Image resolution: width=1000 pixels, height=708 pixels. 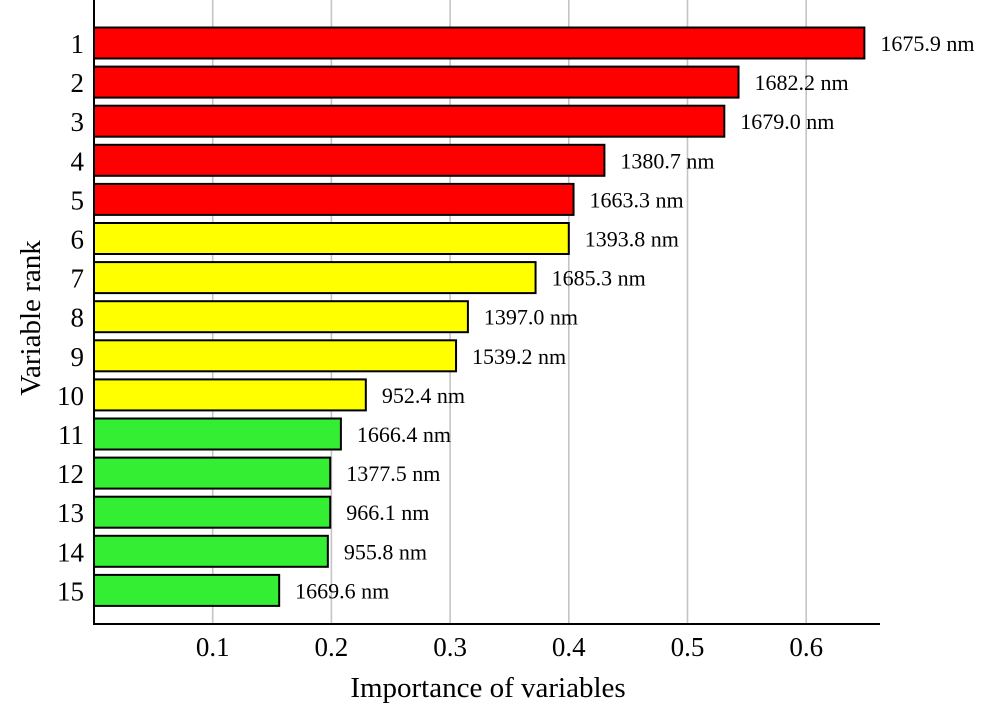 I want to click on x-tick-label: 0.6, so click(x=806, y=647).